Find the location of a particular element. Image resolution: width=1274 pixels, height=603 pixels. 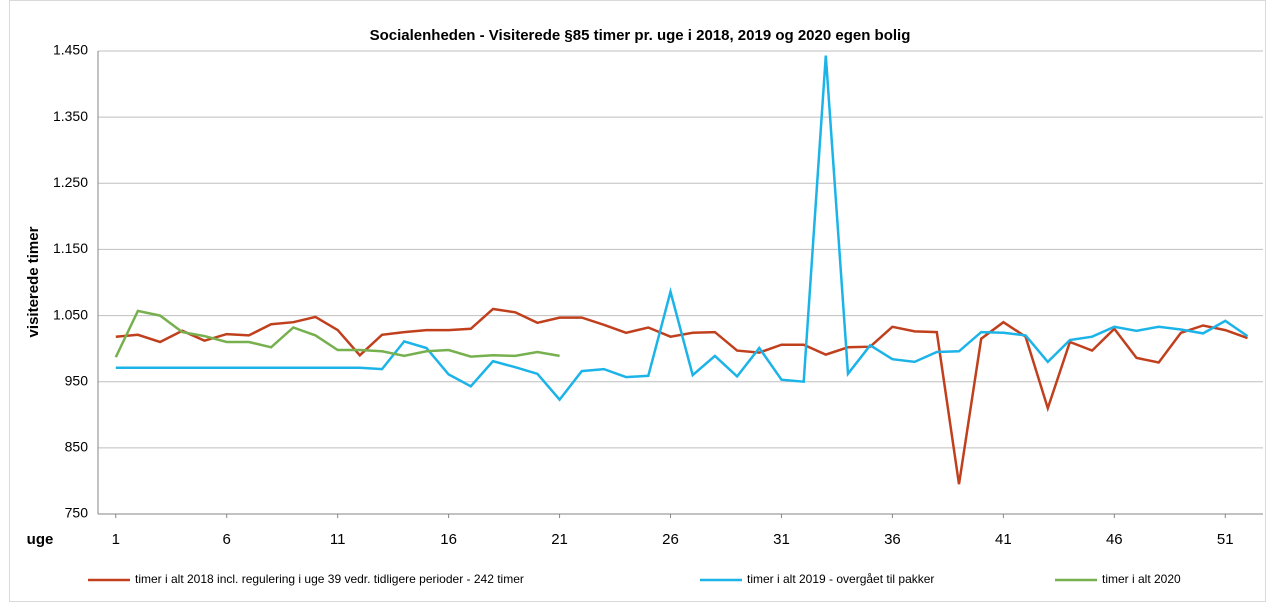

x-tick-label: 1 is located at coordinates (116, 539).